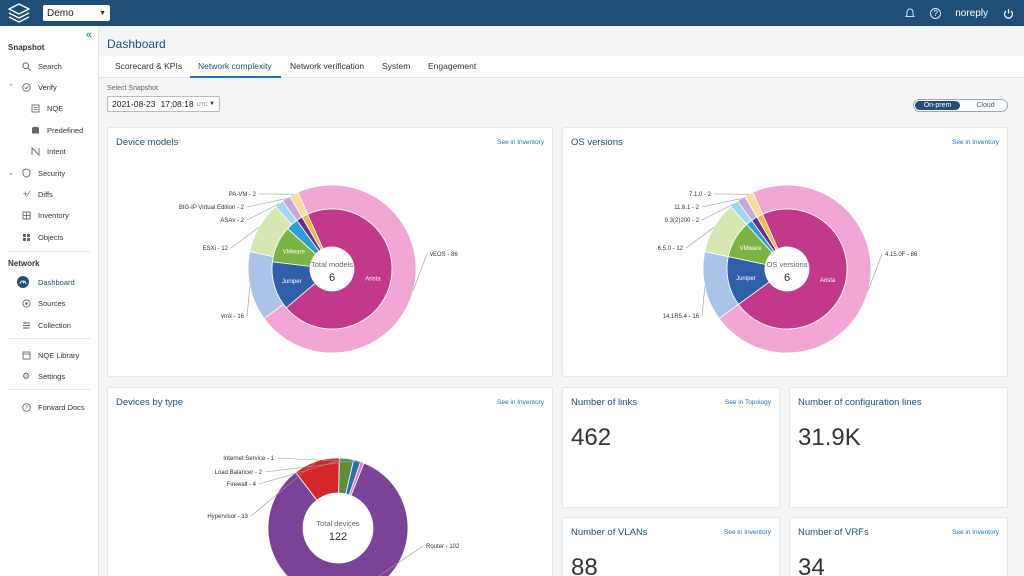  What do you see at coordinates (396, 66) in the screenshot?
I see `tab-system: System` at bounding box center [396, 66].